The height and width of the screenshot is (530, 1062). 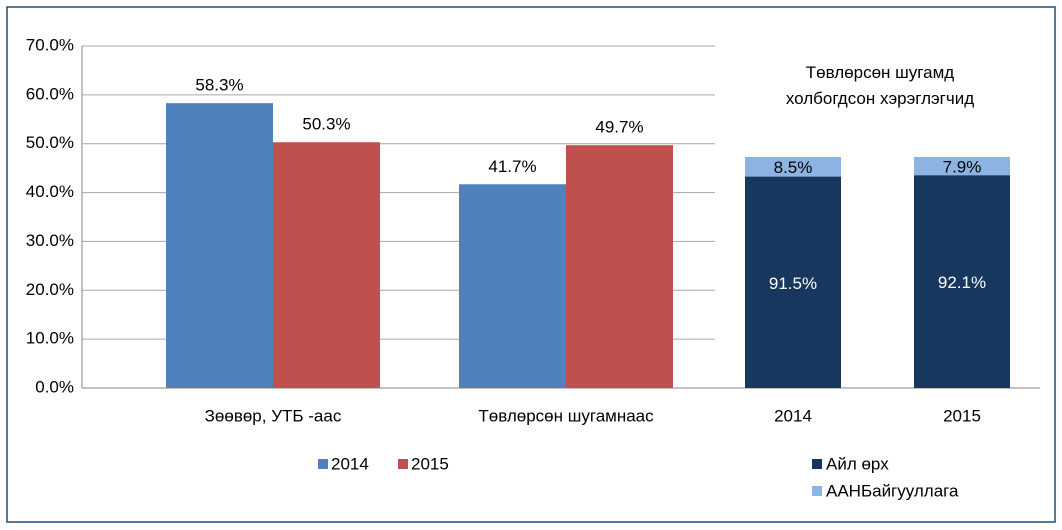 What do you see at coordinates (512, 166) in the screenshot?
I see `value-label: 41.7%` at bounding box center [512, 166].